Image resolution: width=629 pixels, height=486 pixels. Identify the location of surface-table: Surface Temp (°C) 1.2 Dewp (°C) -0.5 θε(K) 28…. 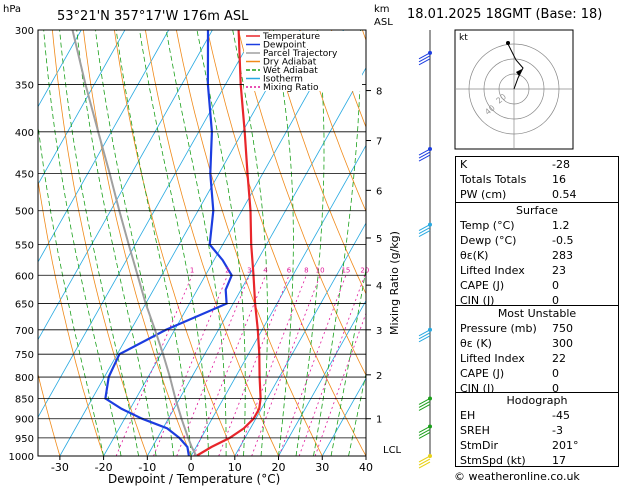
(537, 255).